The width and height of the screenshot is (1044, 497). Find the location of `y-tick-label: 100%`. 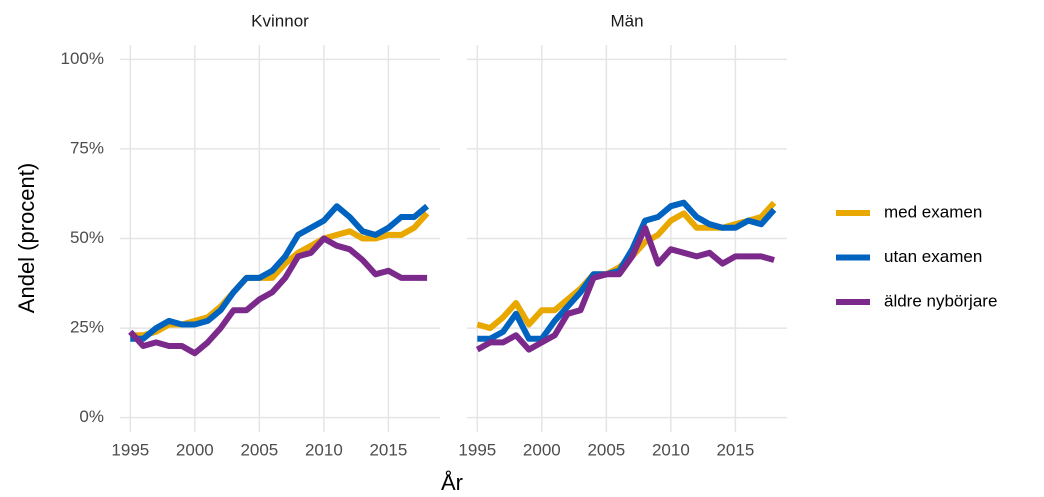

y-tick-label: 100% is located at coordinates (82, 58).